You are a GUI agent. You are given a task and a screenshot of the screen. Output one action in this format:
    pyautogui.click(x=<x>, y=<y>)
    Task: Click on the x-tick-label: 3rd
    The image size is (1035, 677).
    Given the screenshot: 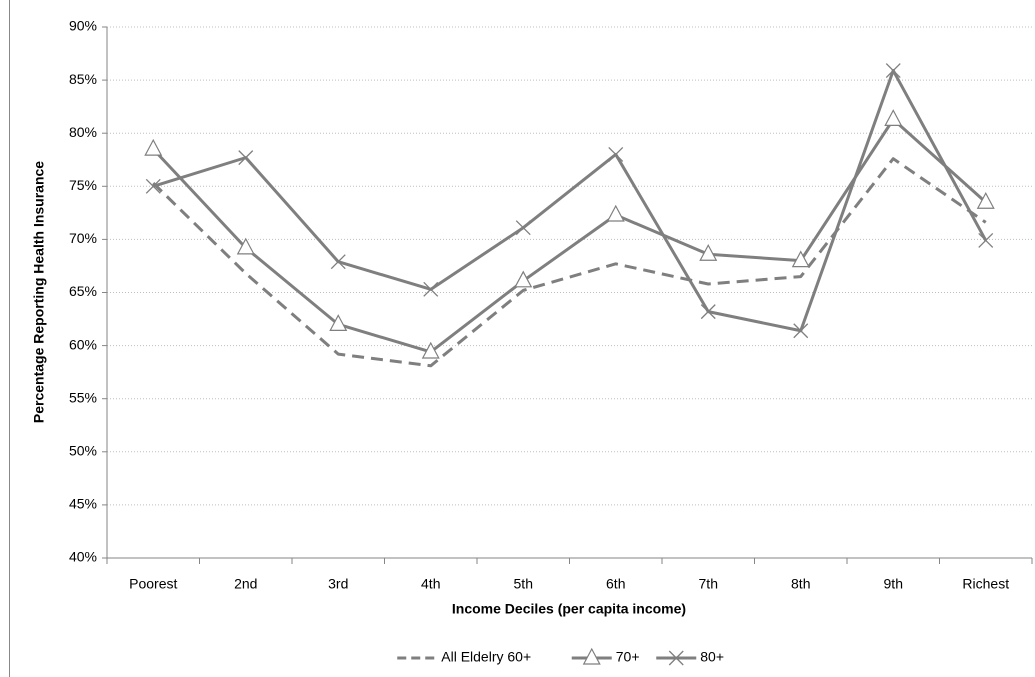 What is the action you would take?
    pyautogui.click(x=338, y=584)
    